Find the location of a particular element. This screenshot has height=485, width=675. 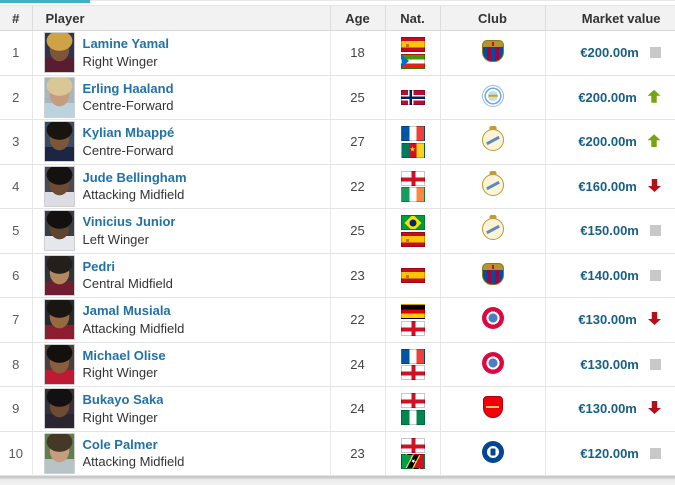

flag-cameroon-icon is located at coordinates (412, 150).